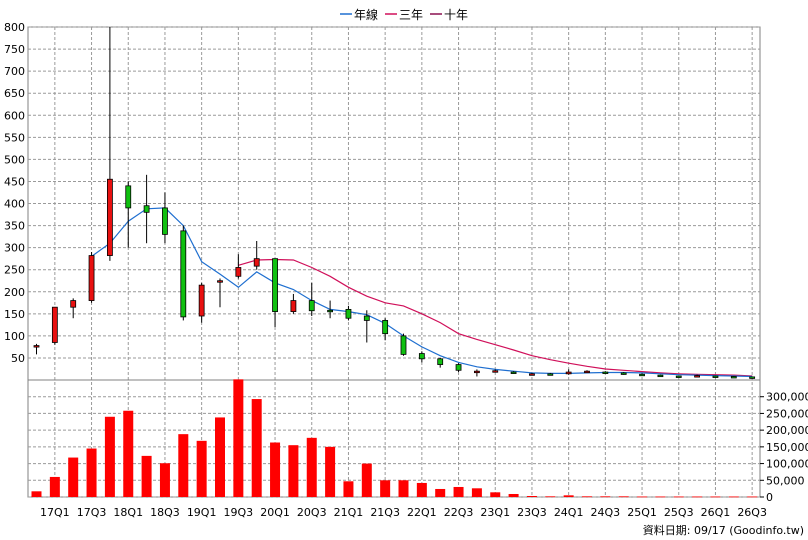 The height and width of the screenshot is (540, 808). What do you see at coordinates (14, 49) in the screenshot?
I see `price-tick-label: 750` at bounding box center [14, 49].